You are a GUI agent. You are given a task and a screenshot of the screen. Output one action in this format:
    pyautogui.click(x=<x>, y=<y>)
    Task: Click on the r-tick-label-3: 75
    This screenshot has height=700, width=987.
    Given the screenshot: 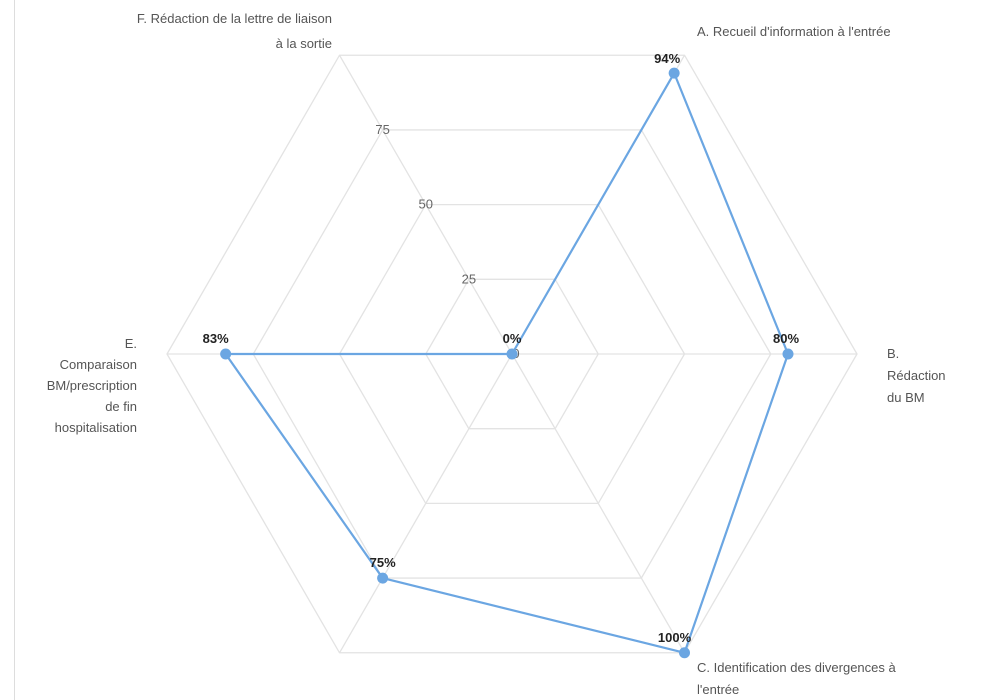 What is the action you would take?
    pyautogui.click(x=382, y=129)
    